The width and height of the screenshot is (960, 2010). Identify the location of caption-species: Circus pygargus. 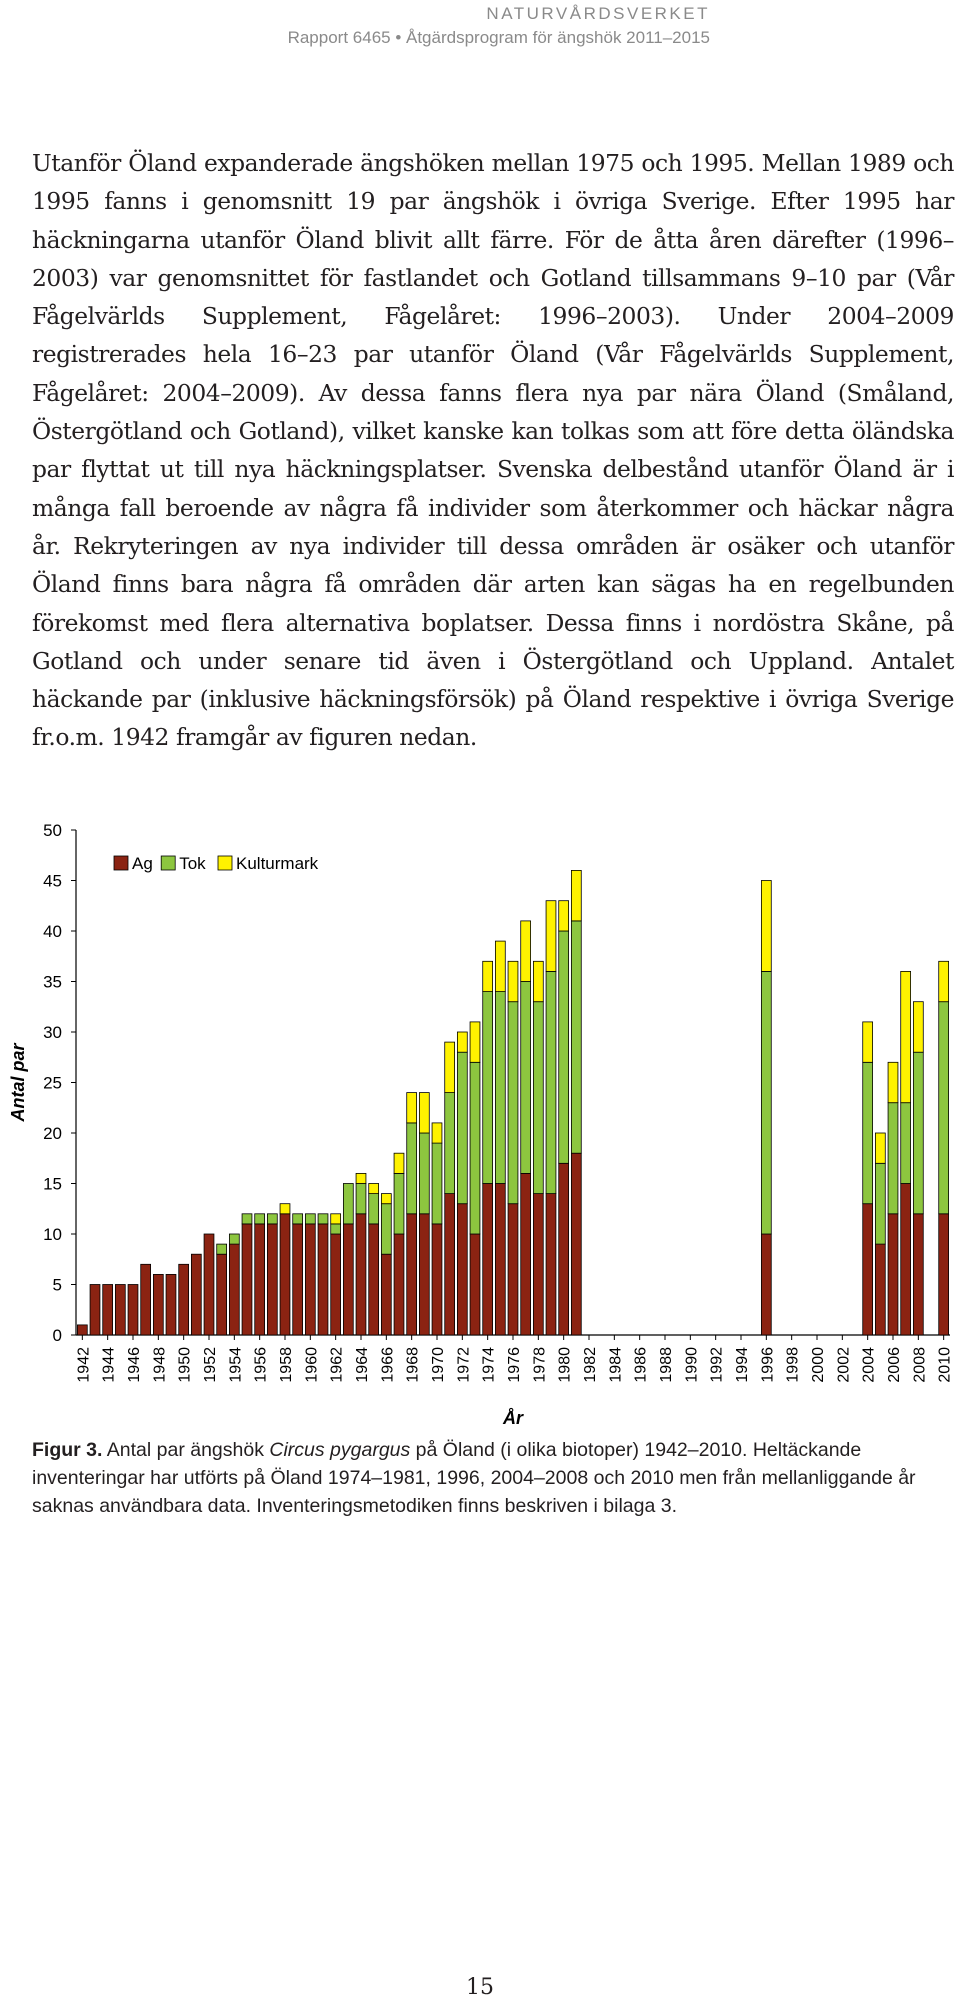
(340, 1450).